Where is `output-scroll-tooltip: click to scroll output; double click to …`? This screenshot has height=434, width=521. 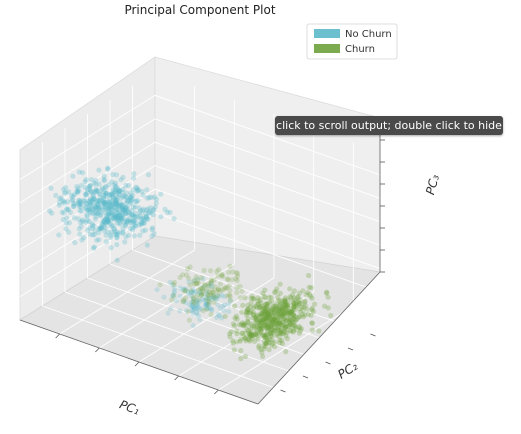 output-scroll-tooltip: click to scroll output; double click to … is located at coordinates (389, 125).